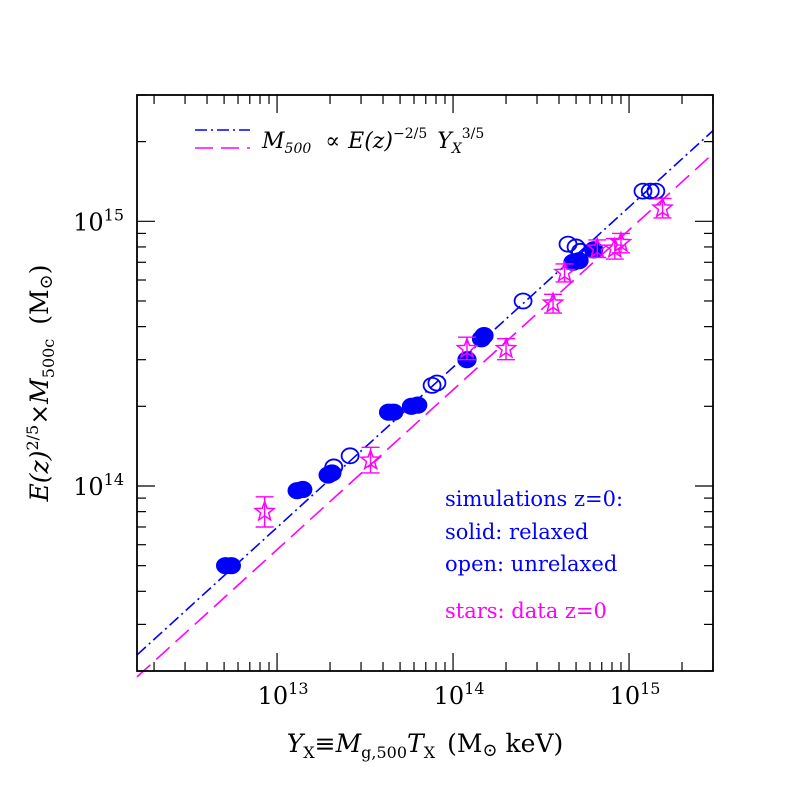 Image resolution: width=806 pixels, height=806 pixels. Describe the element at coordinates (425, 745) in the screenshot. I see `x-axis-label: YX≡Mg,500TX (M⊙ keV)` at that location.